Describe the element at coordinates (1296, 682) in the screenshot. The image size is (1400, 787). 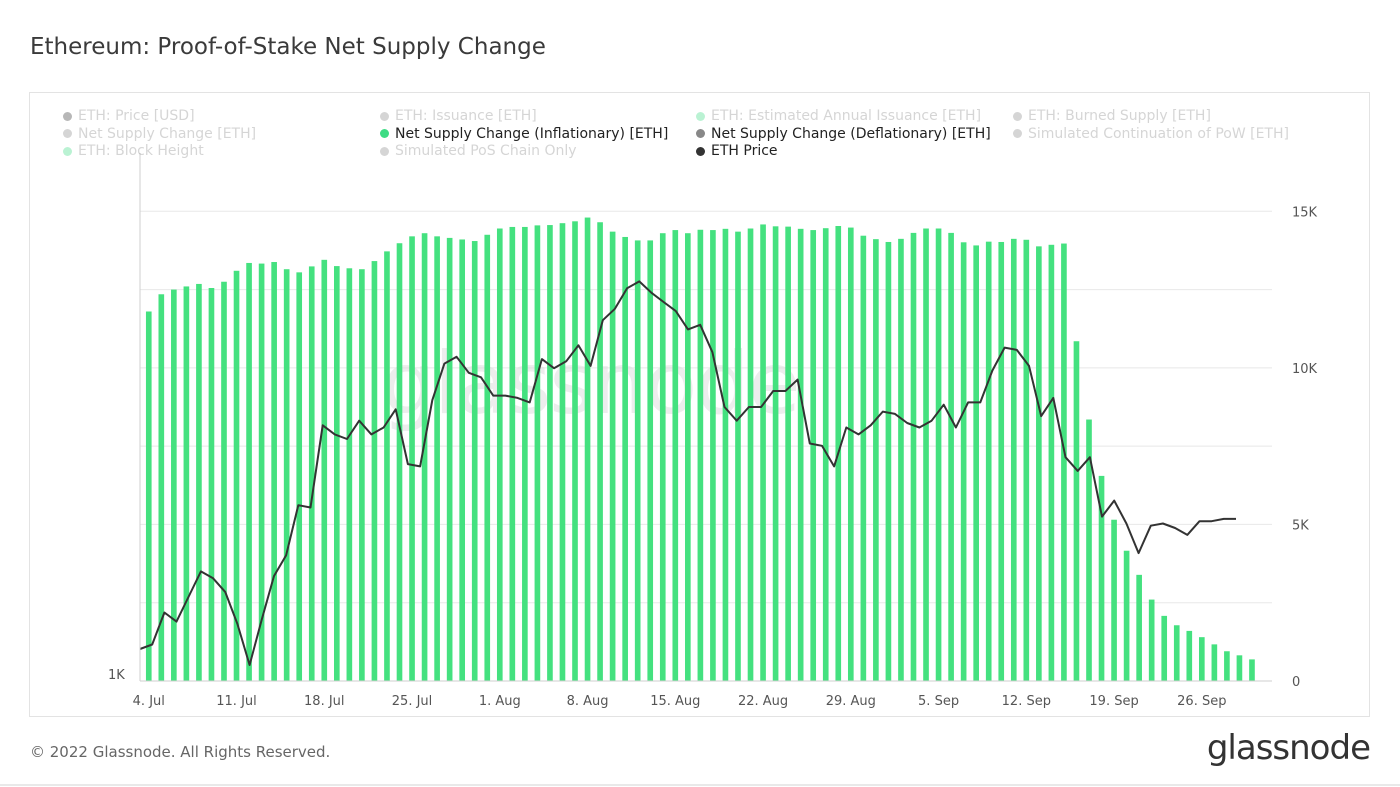
I see `y-right-tick-label: 0` at that location.